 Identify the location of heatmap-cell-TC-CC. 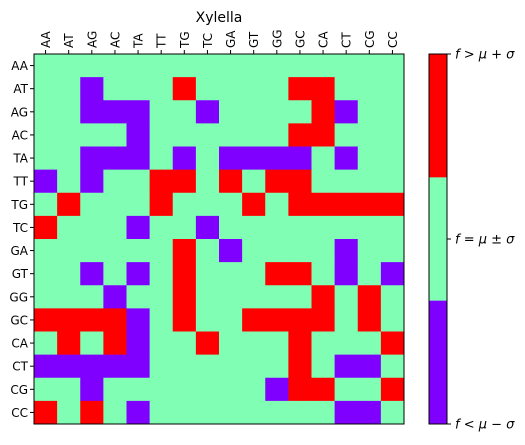
(393, 228).